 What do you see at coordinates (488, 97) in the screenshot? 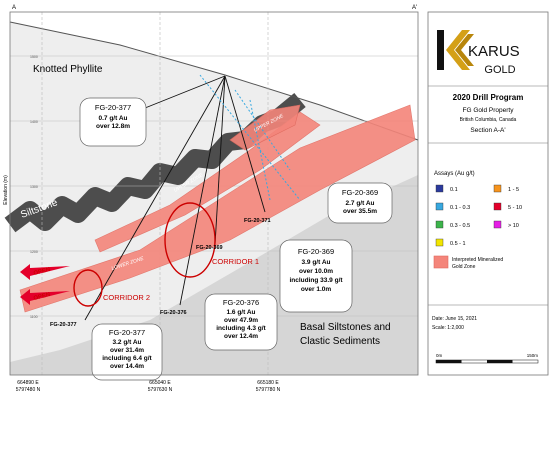
I see `panel-title: 2020 Drill Program` at bounding box center [488, 97].